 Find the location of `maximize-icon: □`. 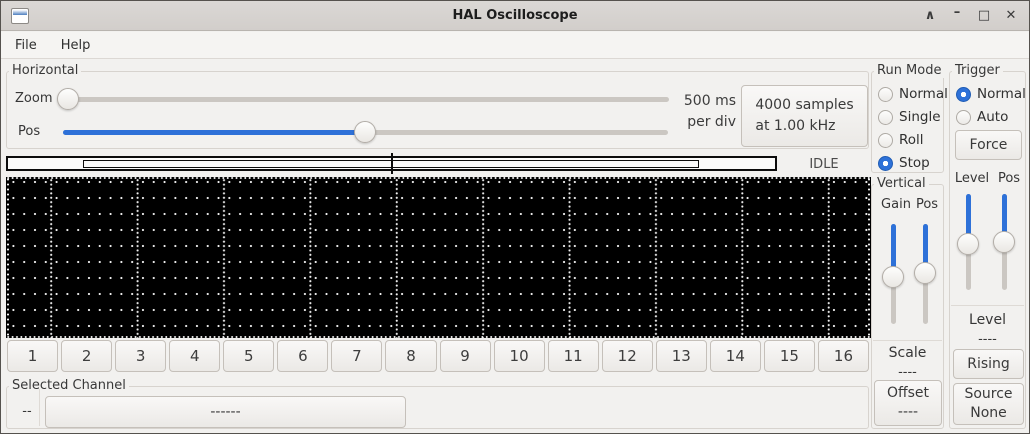

maximize-icon: □ is located at coordinates (984, 15).